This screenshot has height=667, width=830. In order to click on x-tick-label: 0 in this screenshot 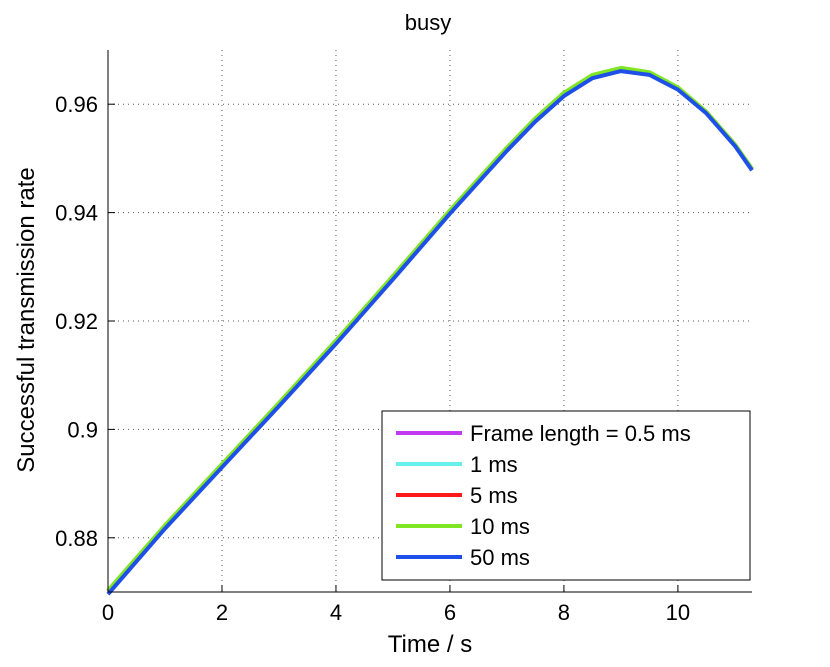, I will do `click(108, 612)`.